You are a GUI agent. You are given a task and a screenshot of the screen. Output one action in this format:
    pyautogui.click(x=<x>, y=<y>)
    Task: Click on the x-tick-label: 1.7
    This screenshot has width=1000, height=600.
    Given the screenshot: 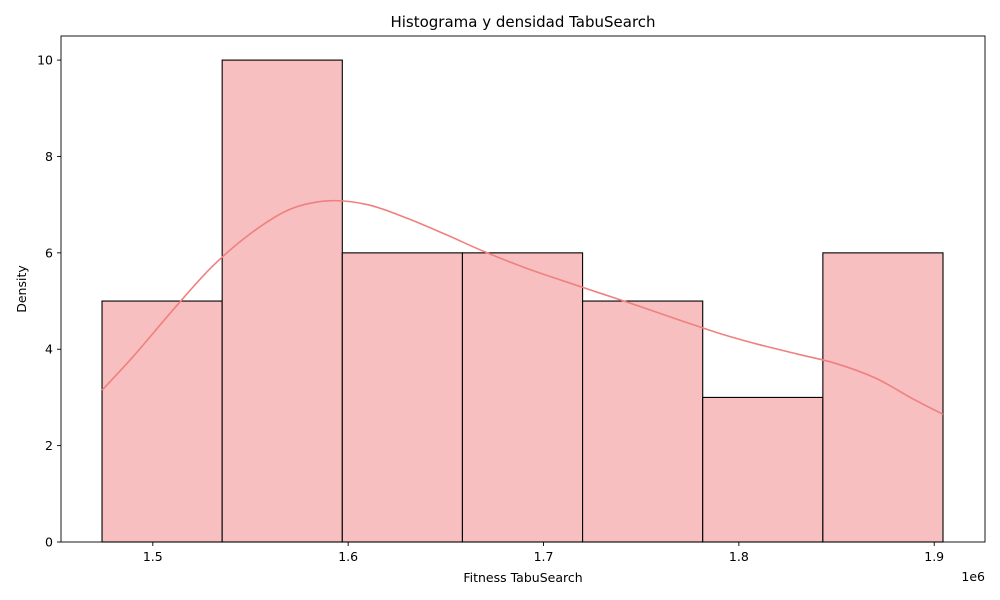 What is the action you would take?
    pyautogui.click(x=544, y=556)
    